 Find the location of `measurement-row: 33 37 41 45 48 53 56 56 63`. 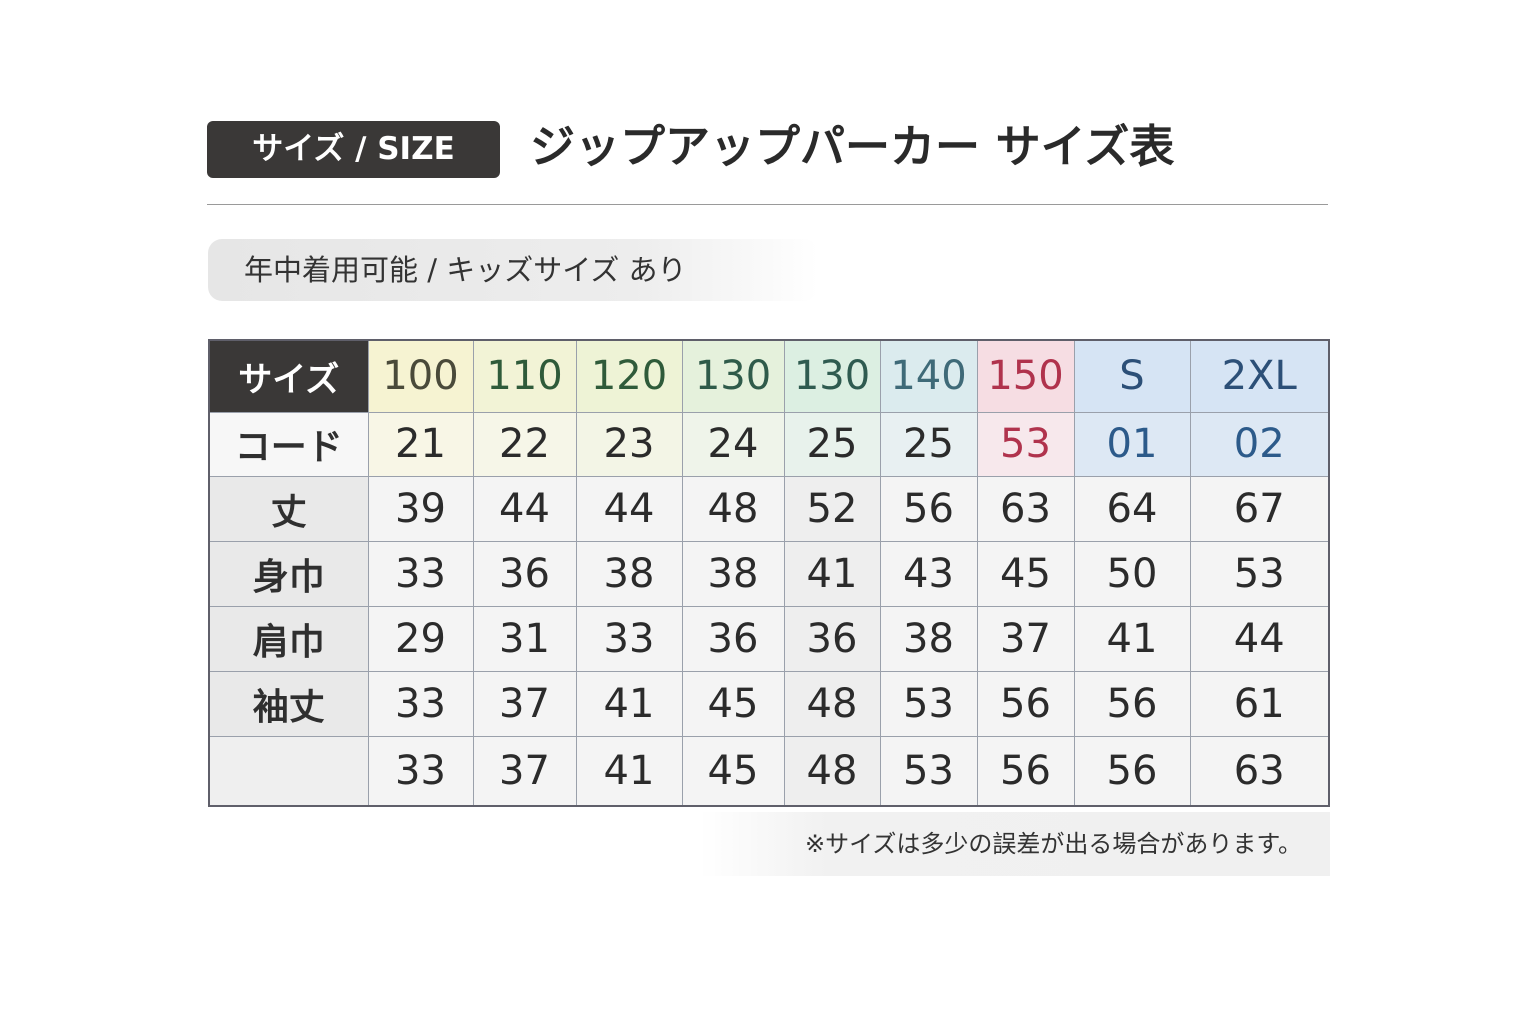

measurement-row: 33 37 41 45 48 53 56 56 63 is located at coordinates (769, 771).